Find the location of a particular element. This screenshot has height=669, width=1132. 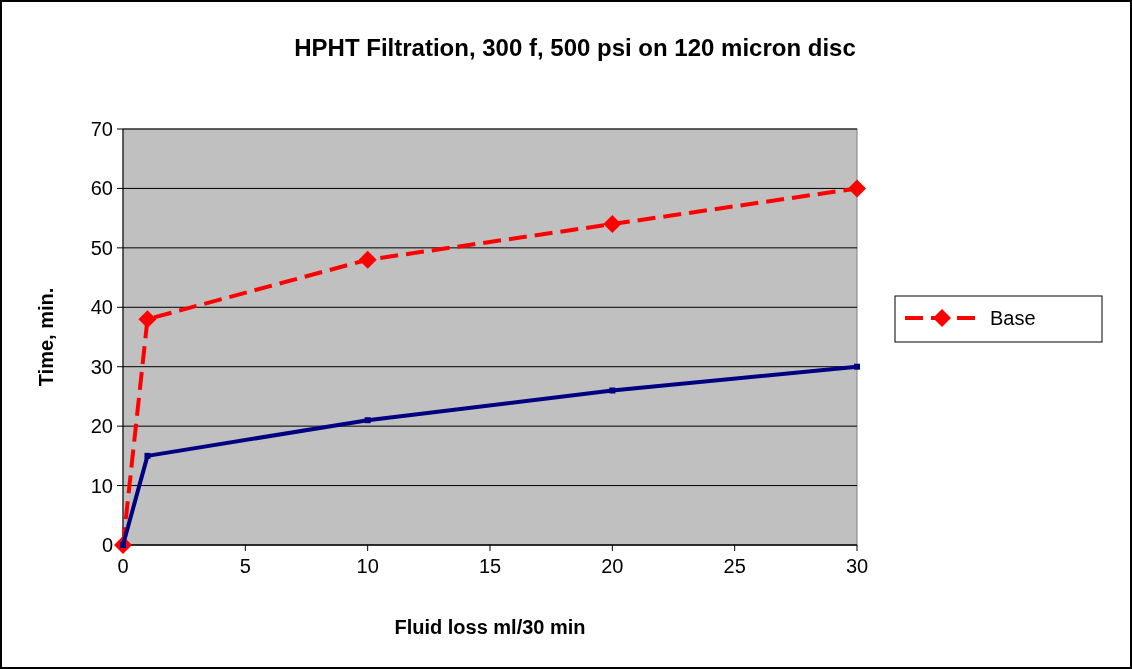

legend-label: Base is located at coordinates (1013, 318).